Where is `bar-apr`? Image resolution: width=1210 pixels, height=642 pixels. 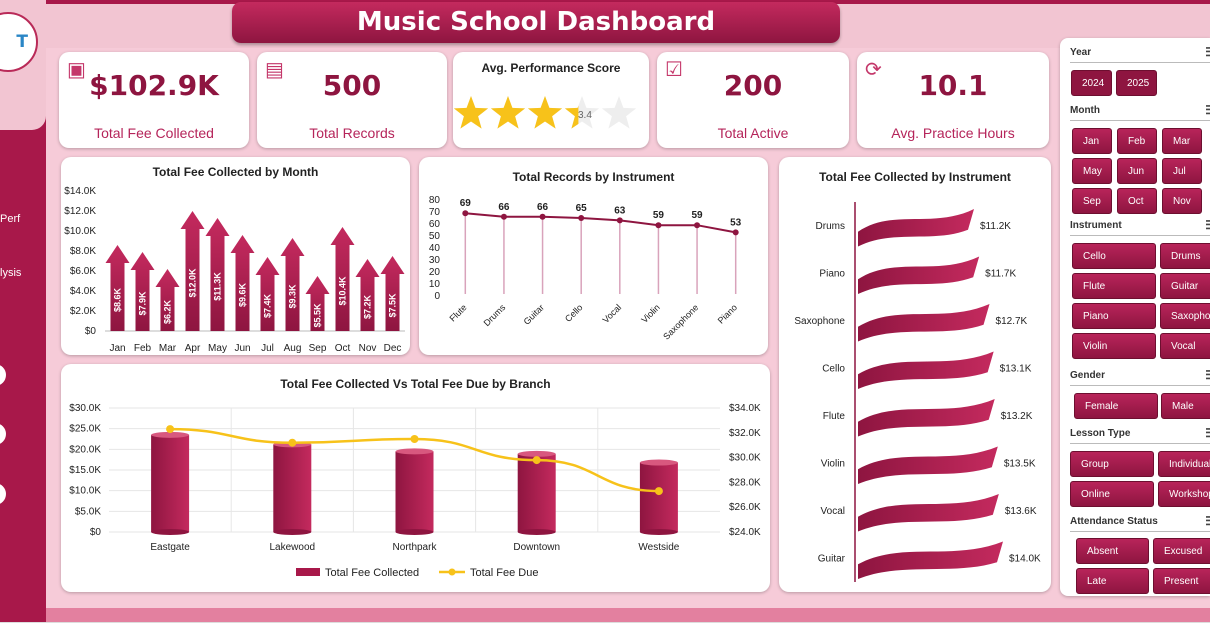 bar-apr is located at coordinates (192, 271).